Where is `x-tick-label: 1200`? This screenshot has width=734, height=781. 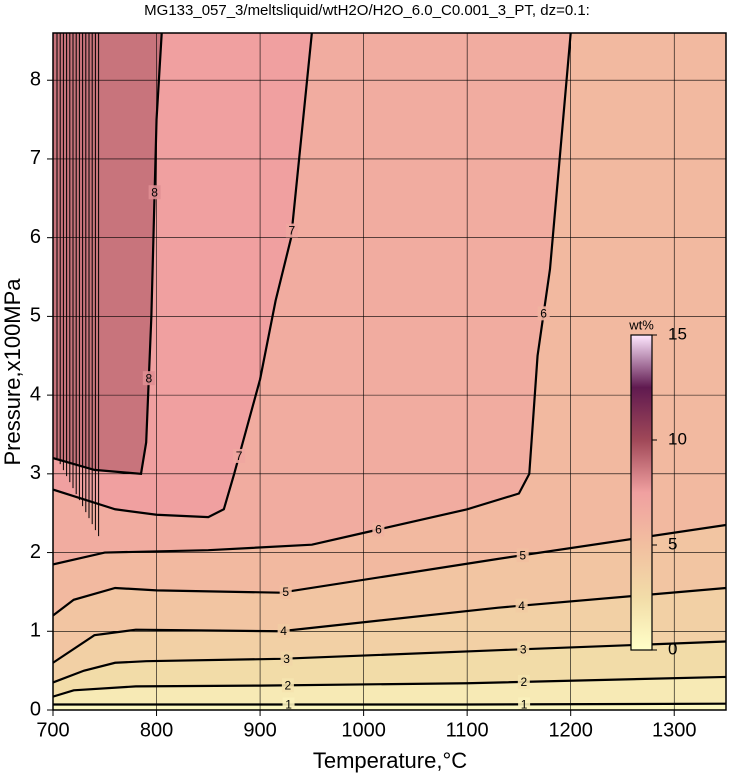
x-tick-label: 1200 is located at coordinates (570, 730).